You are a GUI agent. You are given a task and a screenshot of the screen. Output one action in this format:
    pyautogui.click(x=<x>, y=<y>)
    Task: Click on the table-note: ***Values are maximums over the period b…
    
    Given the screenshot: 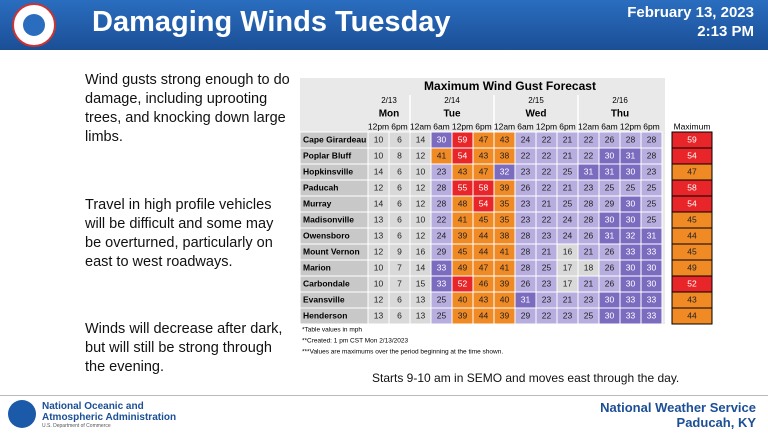 What is the action you would take?
    pyautogui.click(x=402, y=352)
    